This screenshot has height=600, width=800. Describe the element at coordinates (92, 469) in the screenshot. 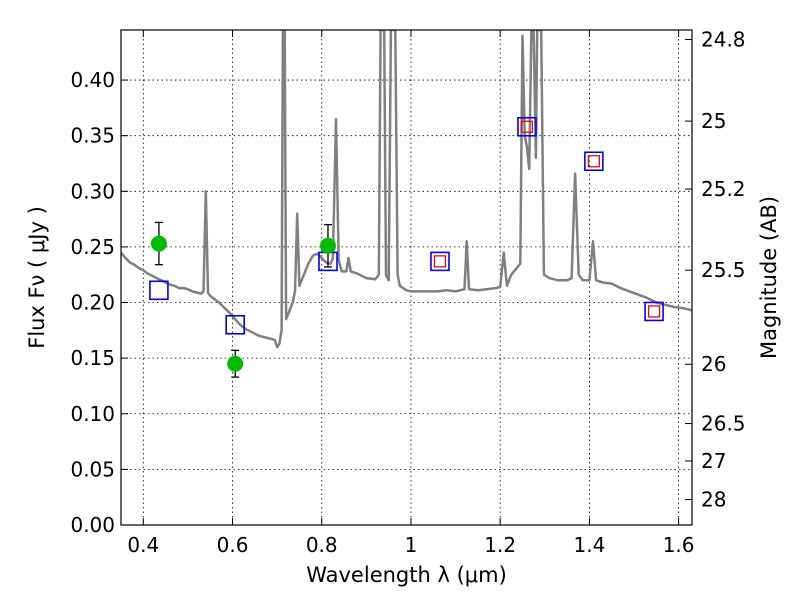

I see `y-tick-label: 0.05` at that location.